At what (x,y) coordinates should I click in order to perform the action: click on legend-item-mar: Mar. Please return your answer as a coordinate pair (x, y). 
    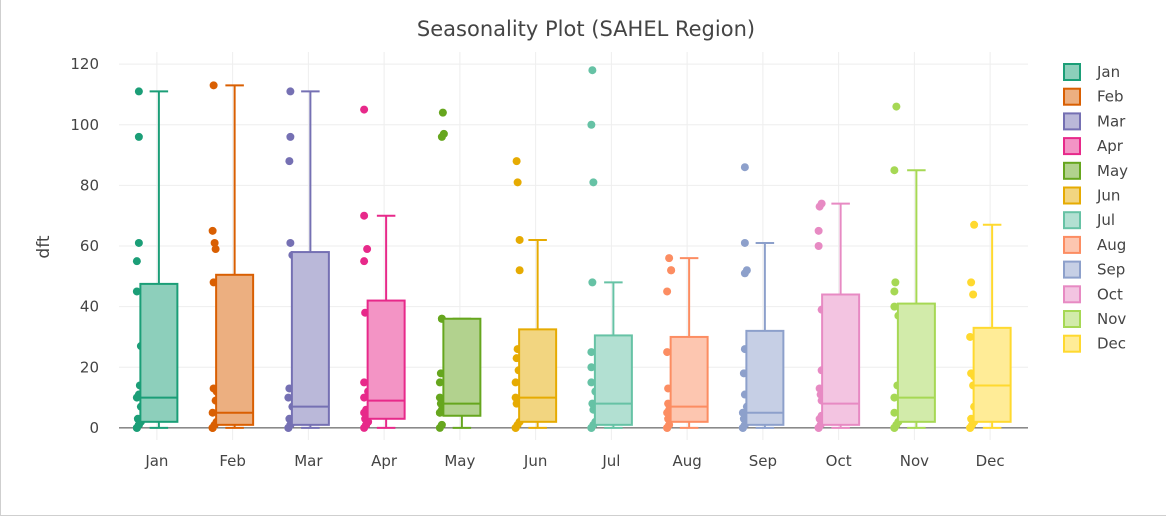
    Looking at the image, I should click on (1094, 121).